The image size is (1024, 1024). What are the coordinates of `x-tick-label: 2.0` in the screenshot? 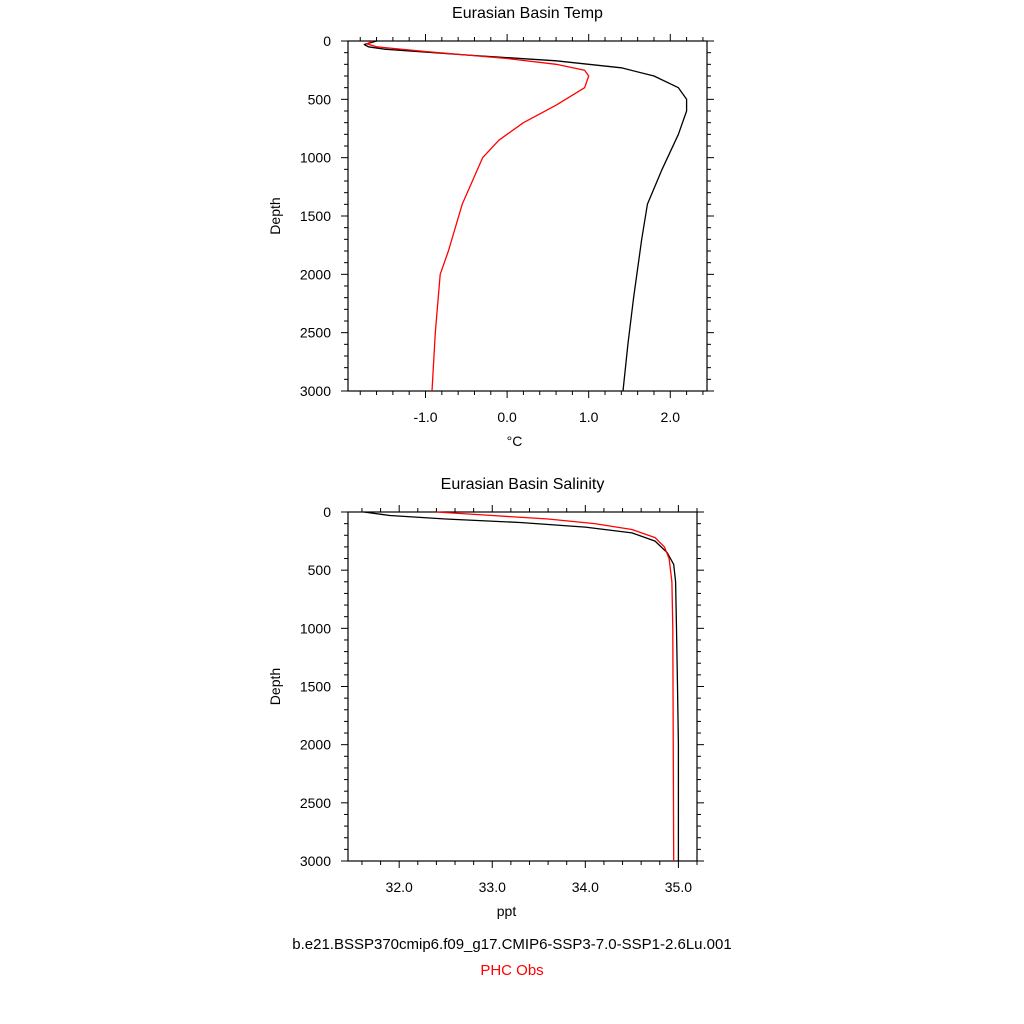 It's located at (671, 417).